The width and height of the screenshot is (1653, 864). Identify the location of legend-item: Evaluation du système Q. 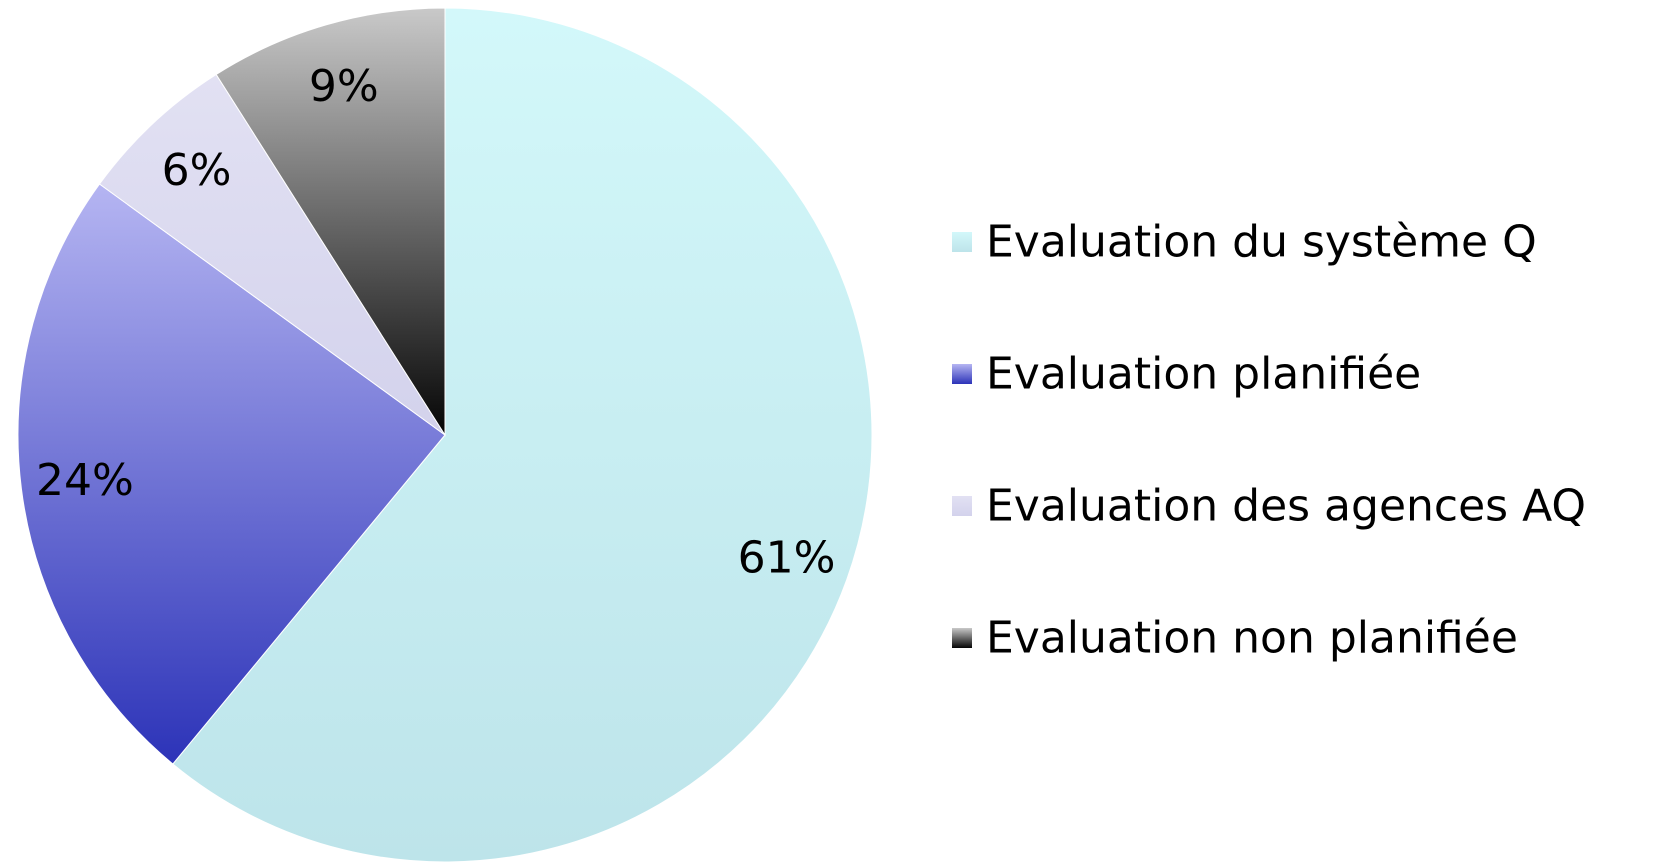
(1244, 242).